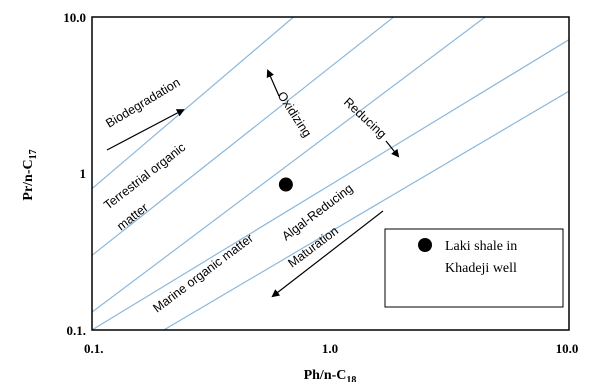 This screenshot has width=589, height=382. Describe the element at coordinates (132, 217) in the screenshot. I see `terrestrial-label-line2: matter` at that location.